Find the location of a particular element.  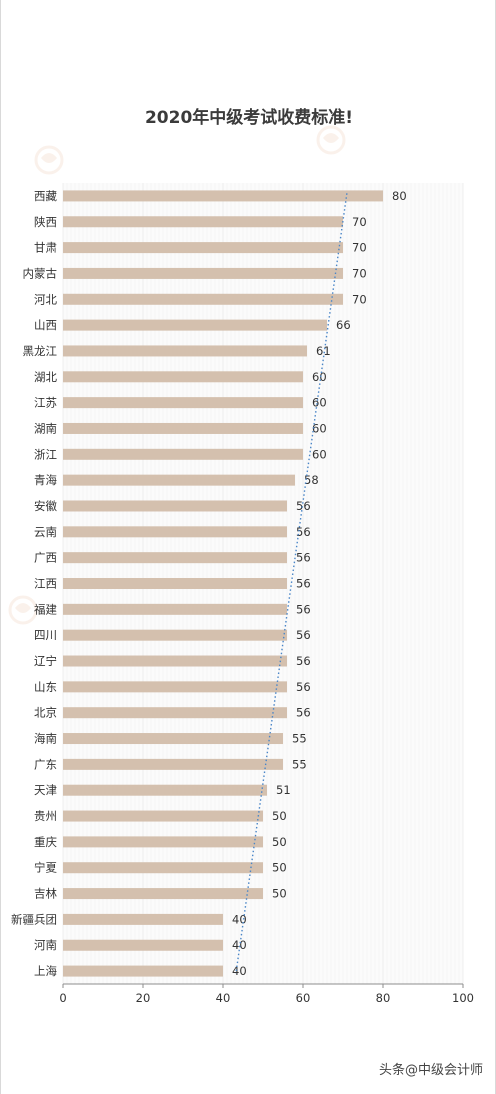

category-label-22: 广东 is located at coordinates (45, 764).